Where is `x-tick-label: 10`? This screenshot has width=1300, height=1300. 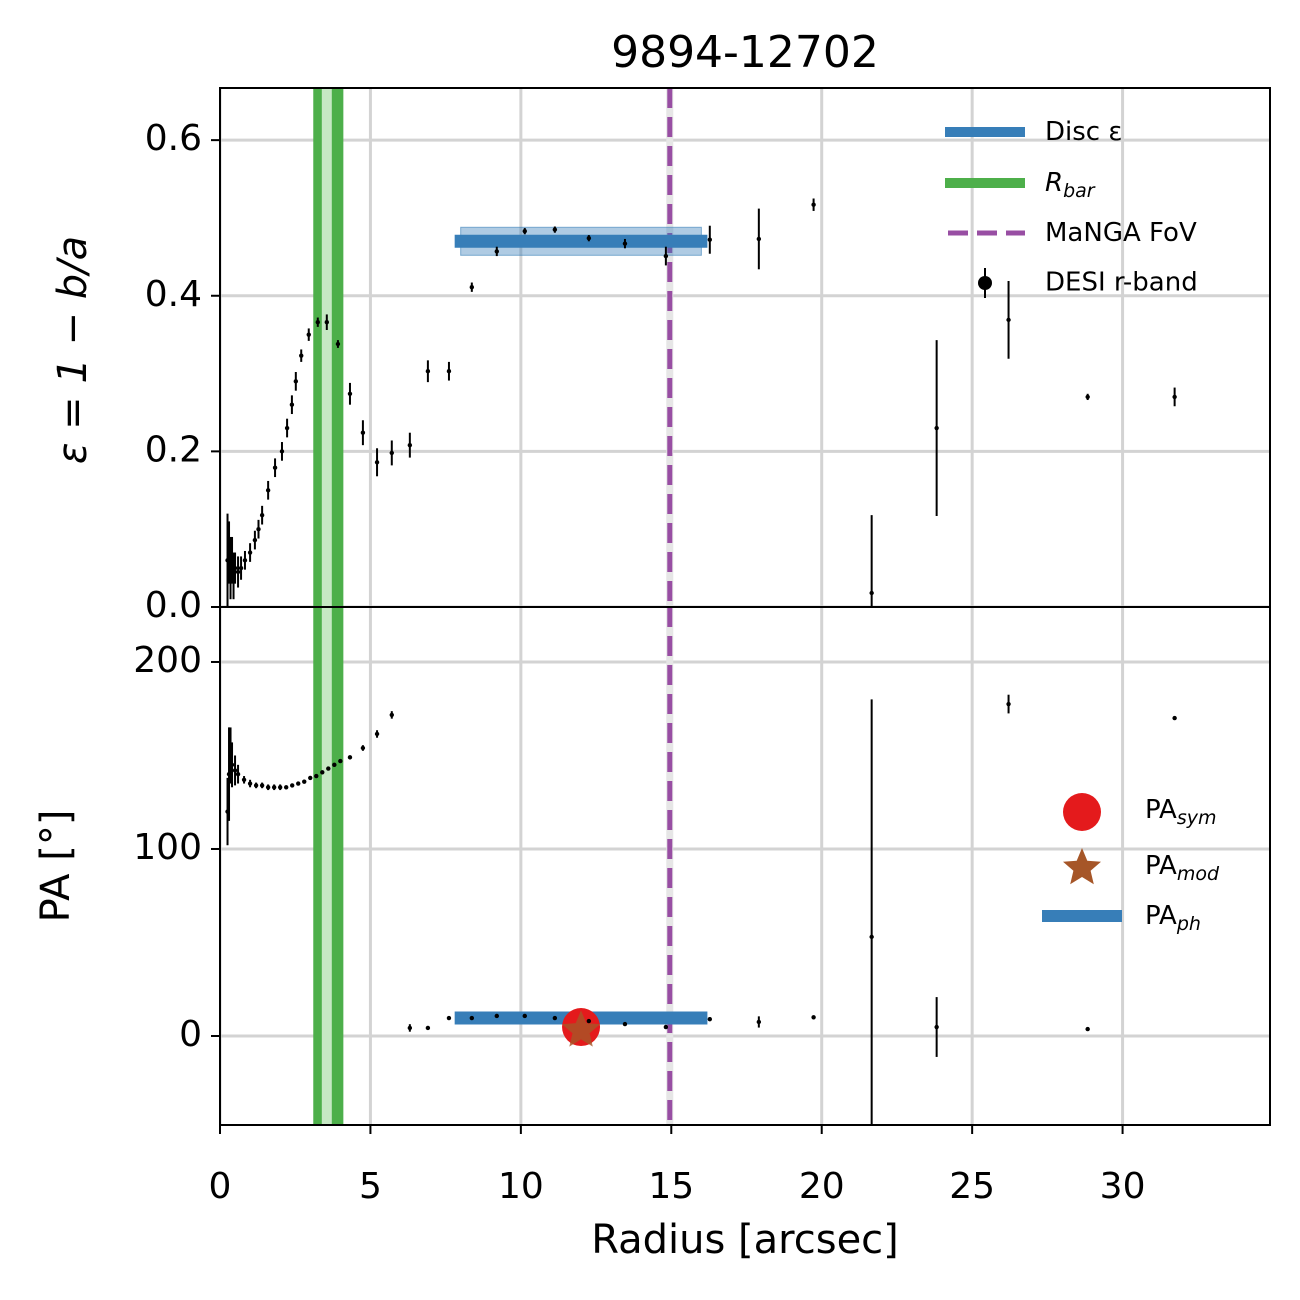
x-tick-label: 10 is located at coordinates (521, 1186).